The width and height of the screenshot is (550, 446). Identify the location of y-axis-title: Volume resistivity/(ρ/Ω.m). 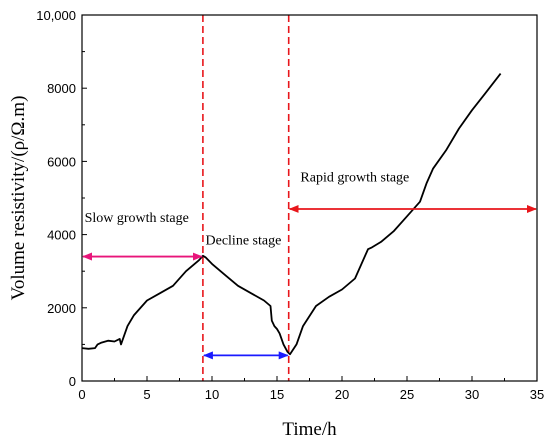
(18, 198).